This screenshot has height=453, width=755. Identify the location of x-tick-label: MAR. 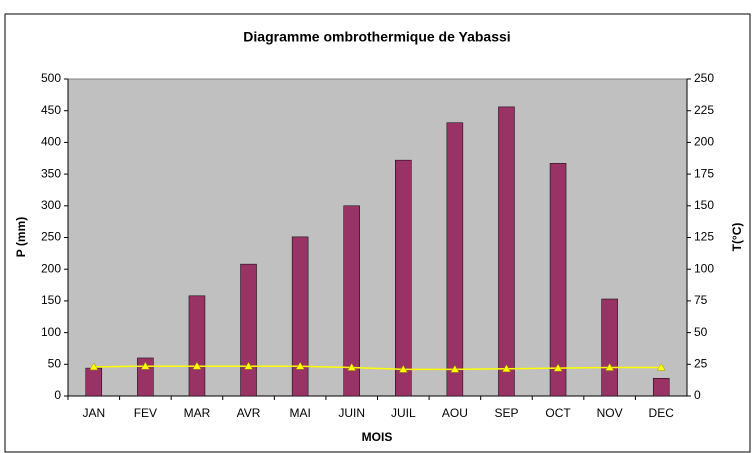
(197, 413).